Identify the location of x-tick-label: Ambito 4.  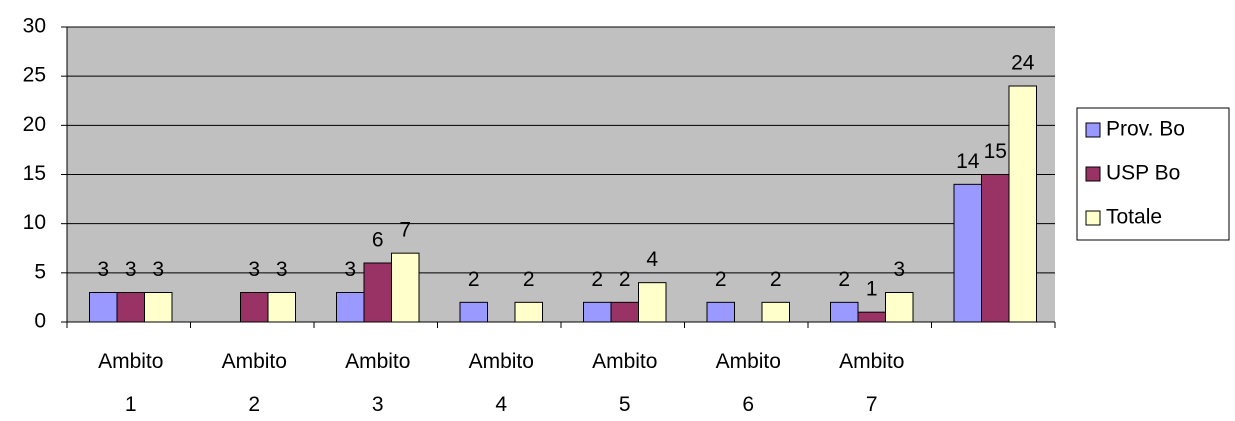
(501, 383).